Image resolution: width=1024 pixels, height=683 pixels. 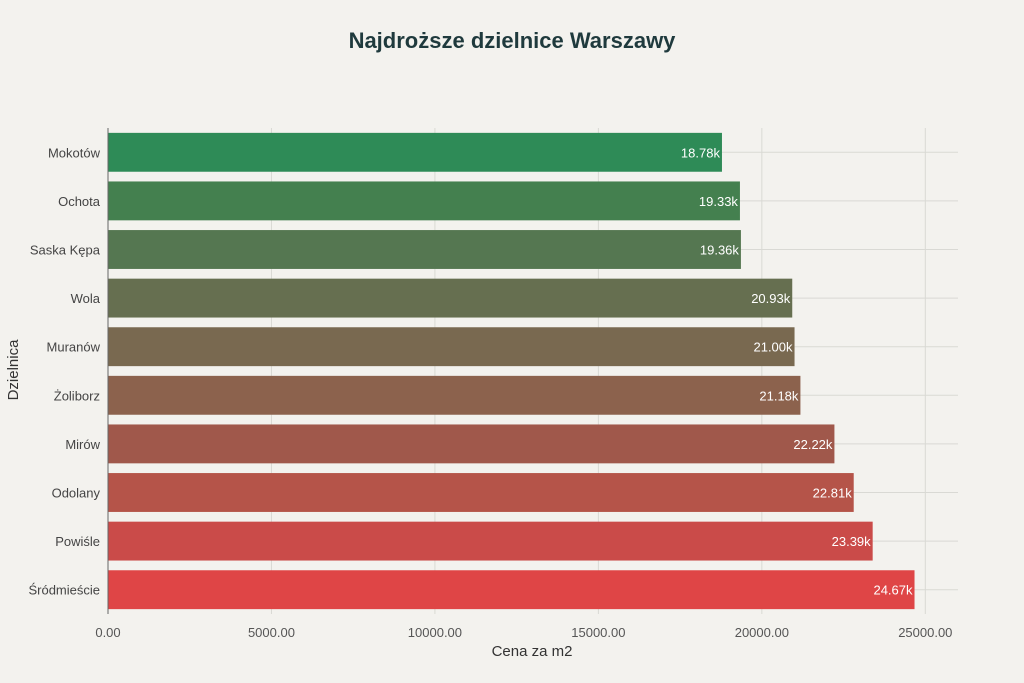 I want to click on category-label: Wola, so click(x=86, y=298).